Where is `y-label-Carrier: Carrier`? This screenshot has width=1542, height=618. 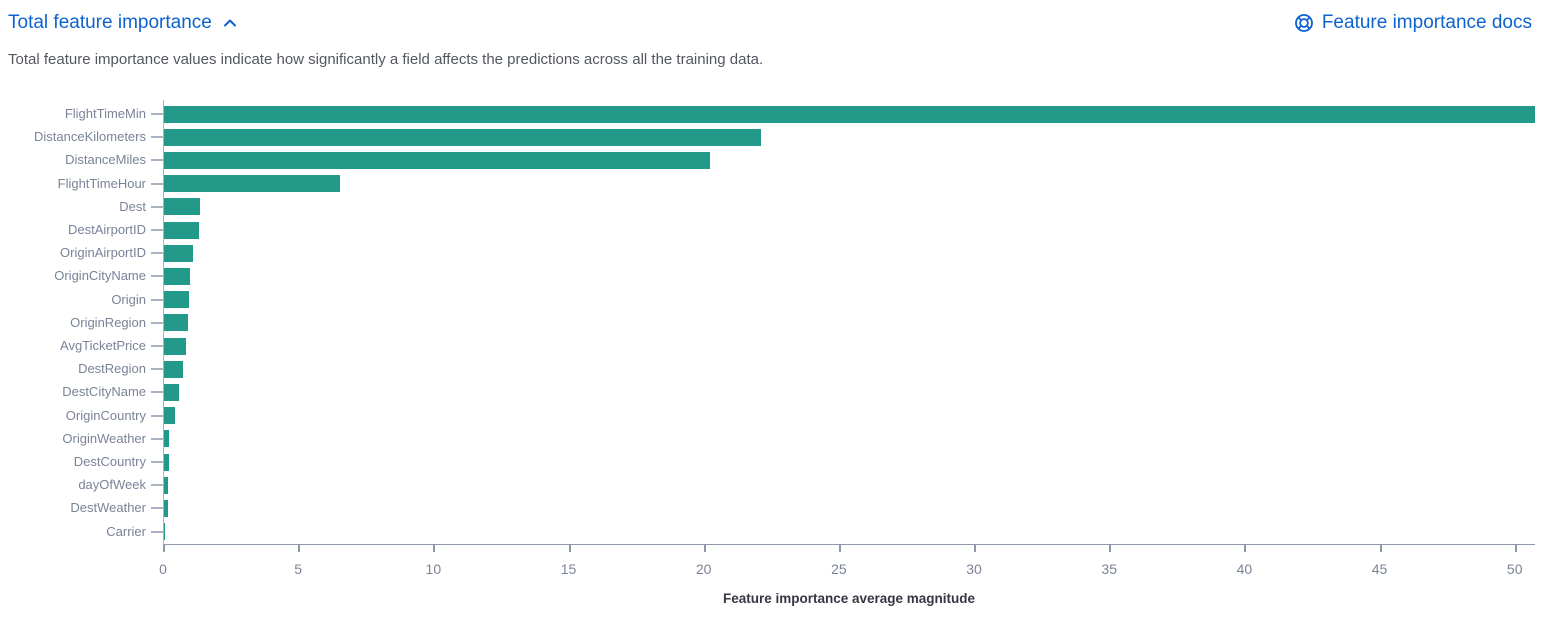
y-label-Carrier: Carrier is located at coordinates (126, 531).